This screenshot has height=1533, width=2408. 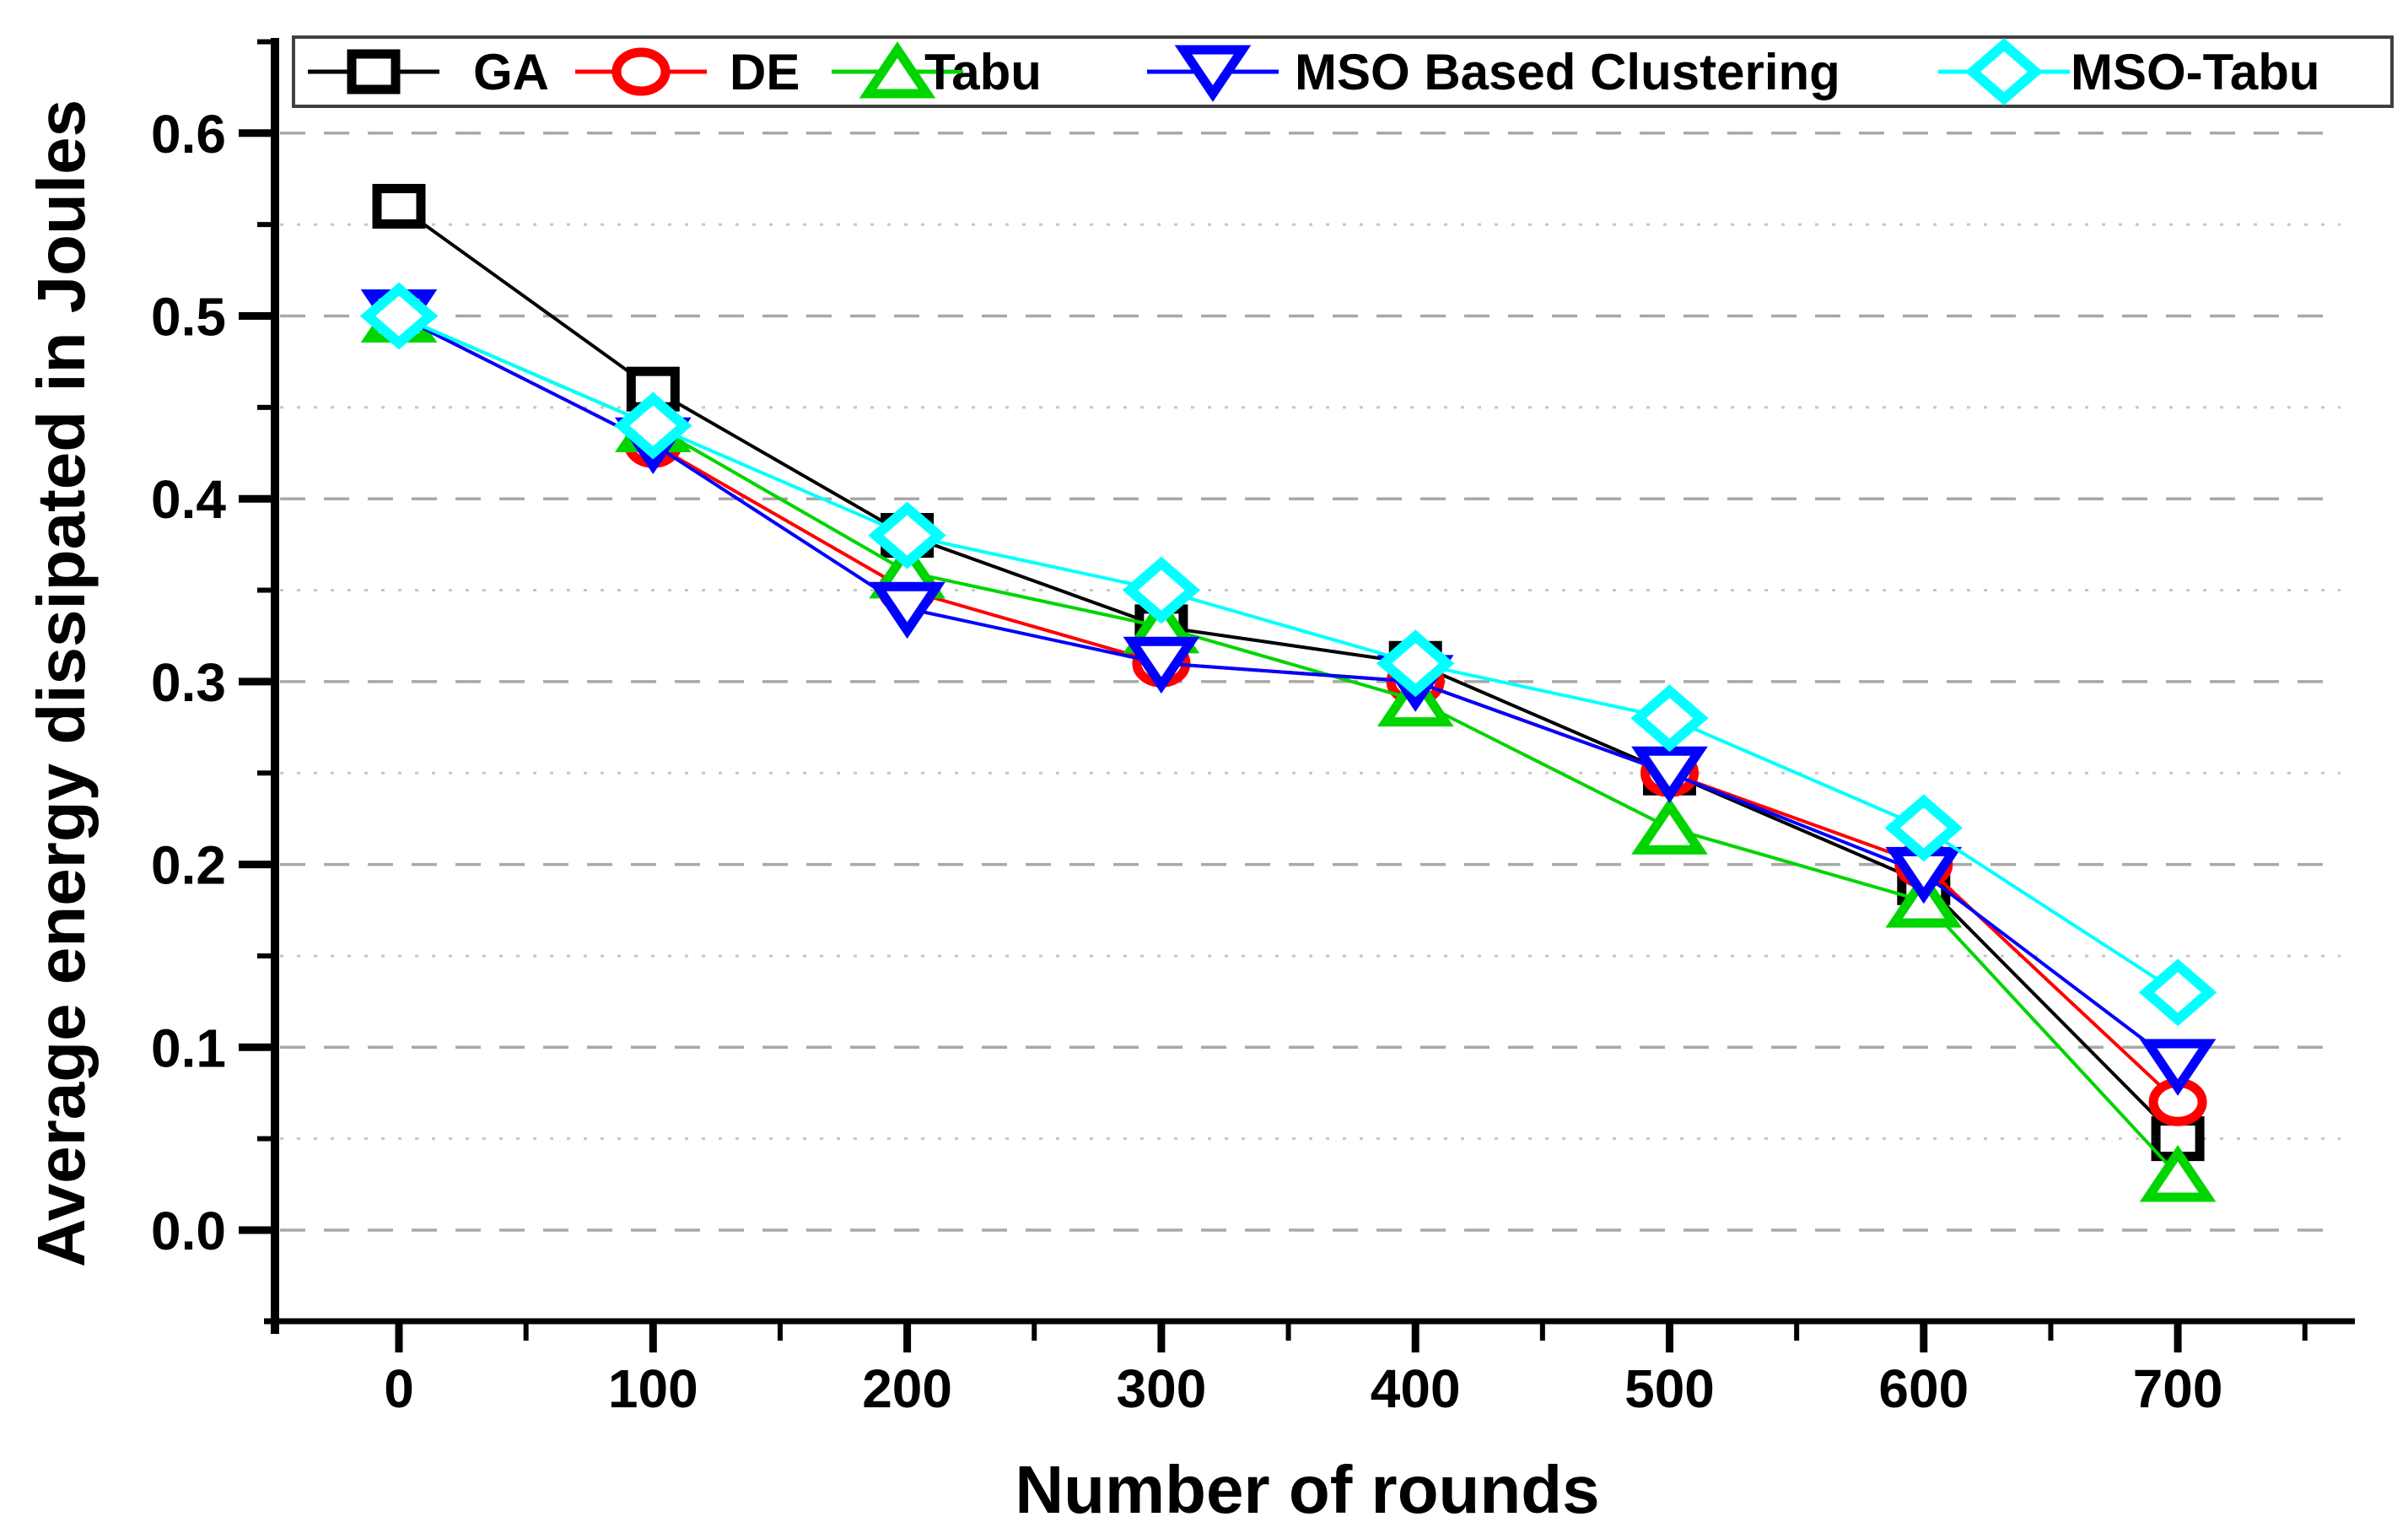 I want to click on legend-item: DE, so click(x=687, y=72).